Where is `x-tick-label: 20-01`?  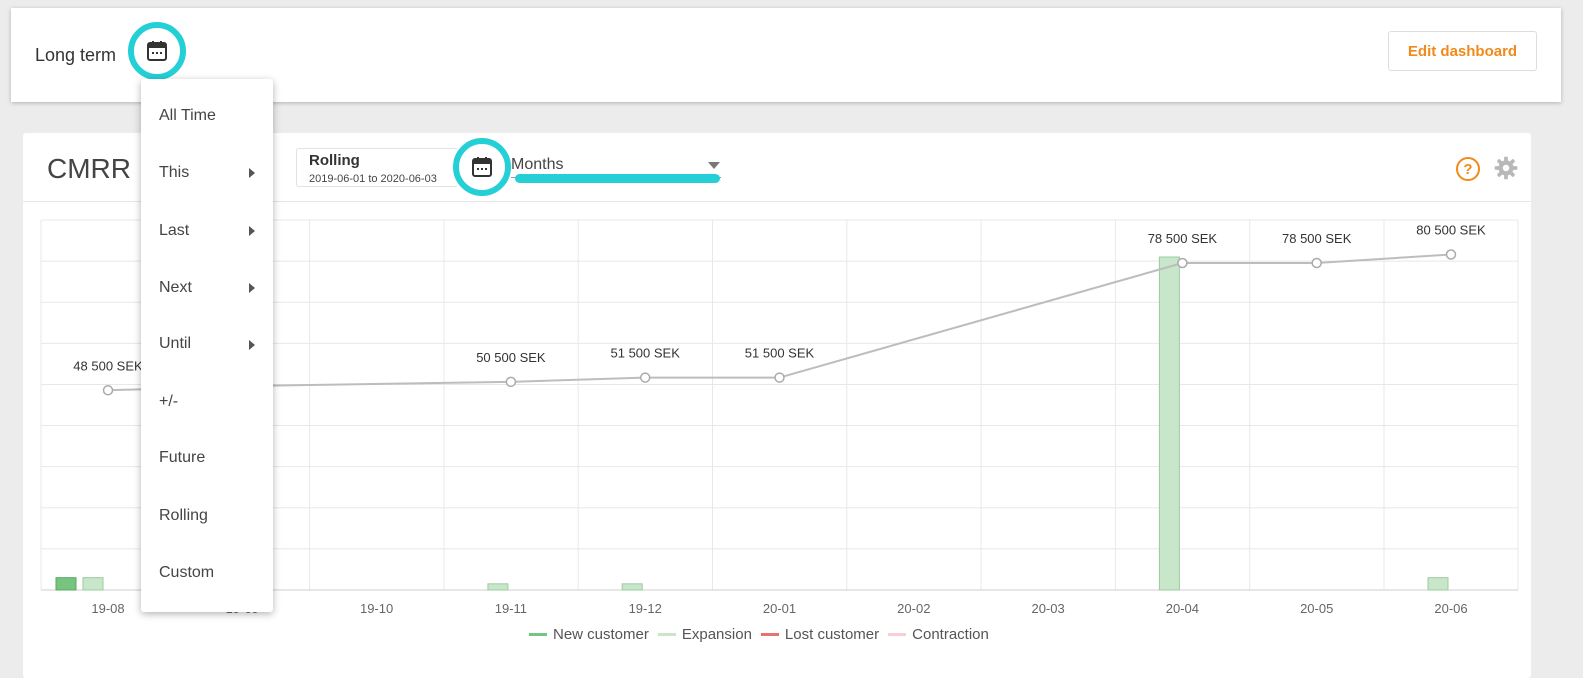
x-tick-label: 20-01 is located at coordinates (779, 608).